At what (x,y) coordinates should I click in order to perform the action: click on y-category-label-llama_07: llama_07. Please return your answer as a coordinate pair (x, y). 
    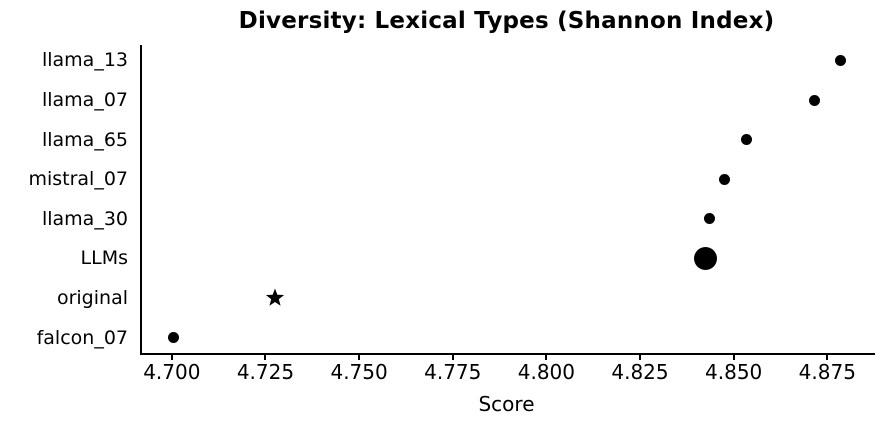
    Looking at the image, I should click on (84, 100).